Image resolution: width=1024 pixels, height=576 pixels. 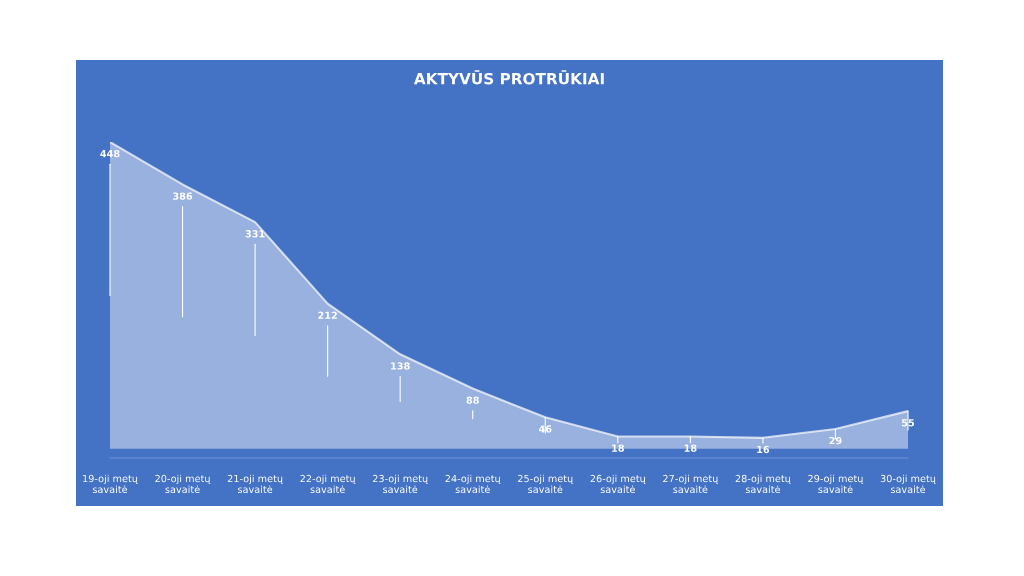 What do you see at coordinates (472, 400) in the screenshot?
I see `data-label: 88` at bounding box center [472, 400].